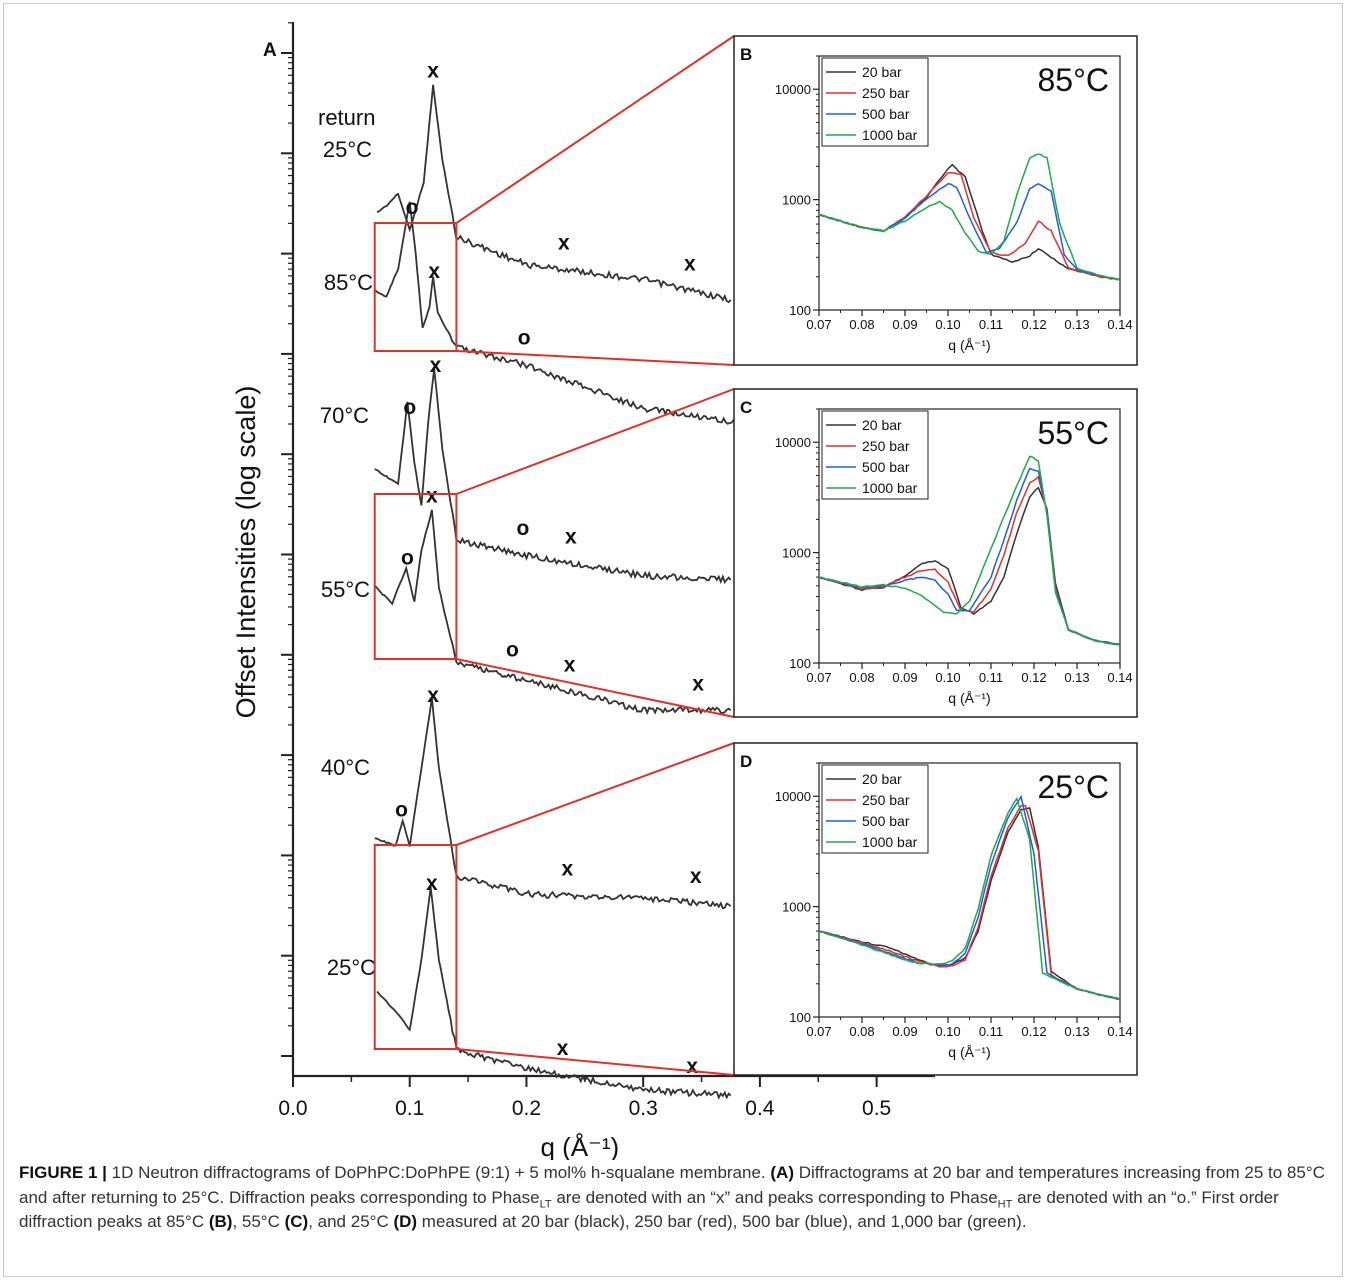 This screenshot has height=1281, width=1348. I want to click on panel-a-x-tick-label: 0.3, so click(643, 1108).